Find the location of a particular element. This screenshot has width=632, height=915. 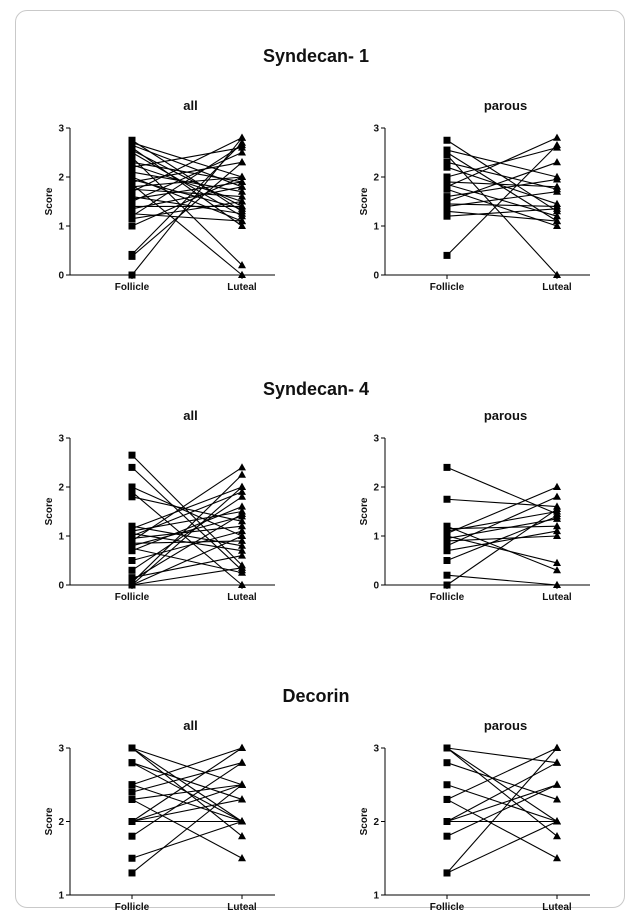

chart-syndecan-1-all: all Score 0 1 2 3 Follicle Luteal is located at coordinates (159, 195).